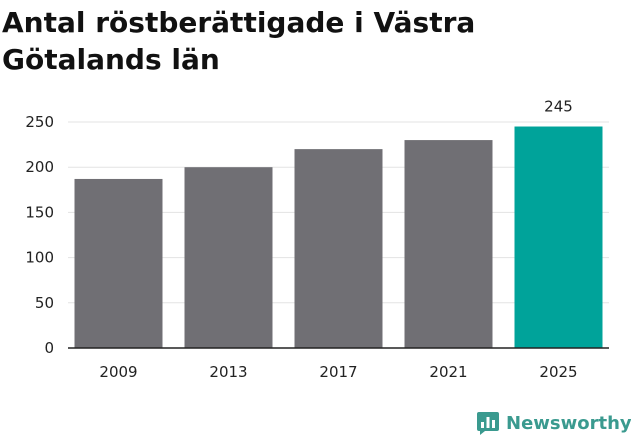  What do you see at coordinates (228, 257) in the screenshot?
I see `bar-2013` at bounding box center [228, 257].